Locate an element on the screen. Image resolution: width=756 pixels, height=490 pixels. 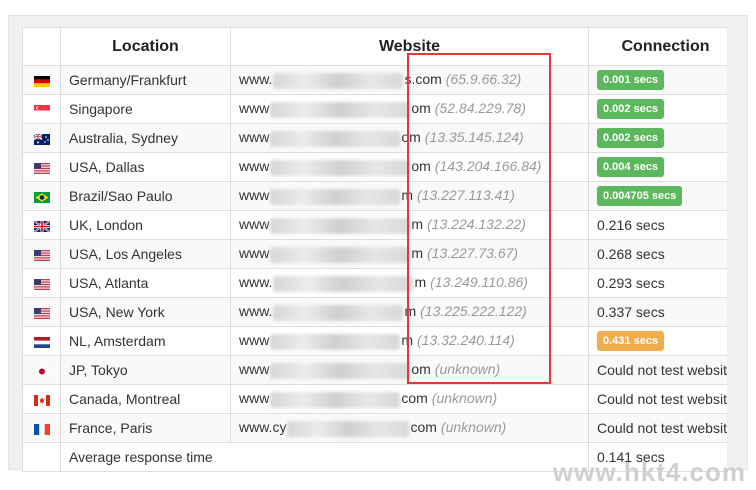
location-cell: UK, London is located at coordinates (145, 225).